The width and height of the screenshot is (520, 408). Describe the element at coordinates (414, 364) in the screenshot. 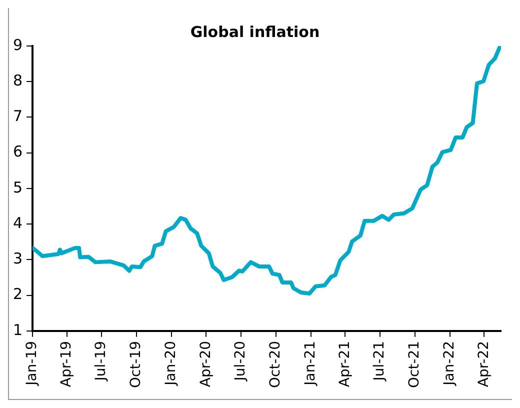

I see `x-tick-label: Oct-21` at that location.